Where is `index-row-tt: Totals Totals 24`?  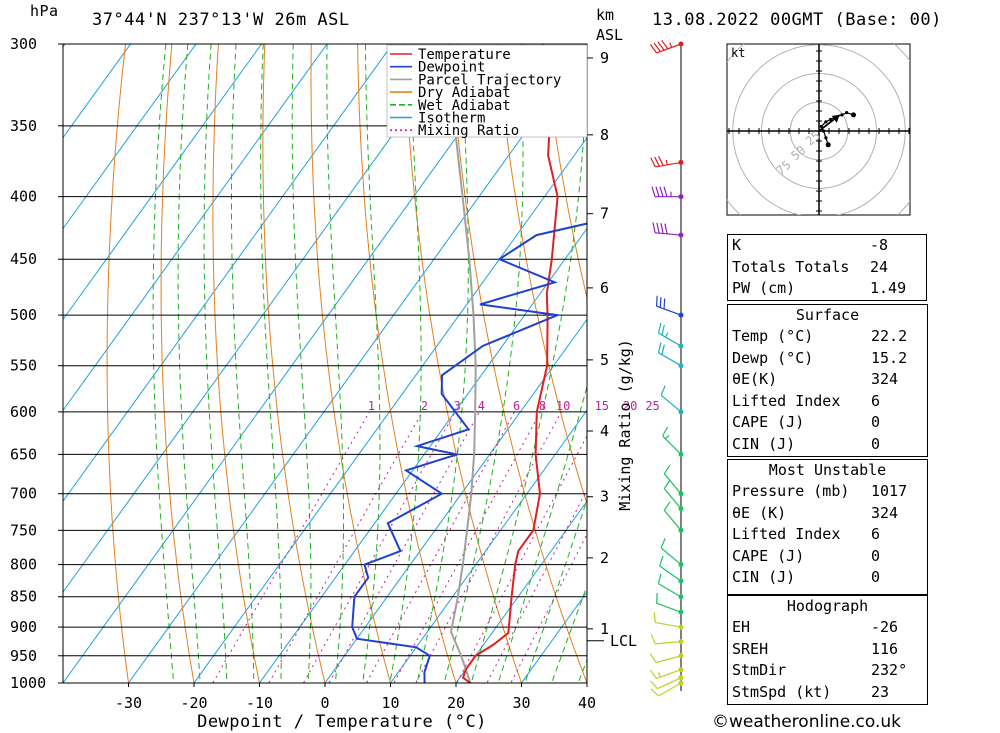 index-row-tt: Totals Totals 24 is located at coordinates (827, 268).